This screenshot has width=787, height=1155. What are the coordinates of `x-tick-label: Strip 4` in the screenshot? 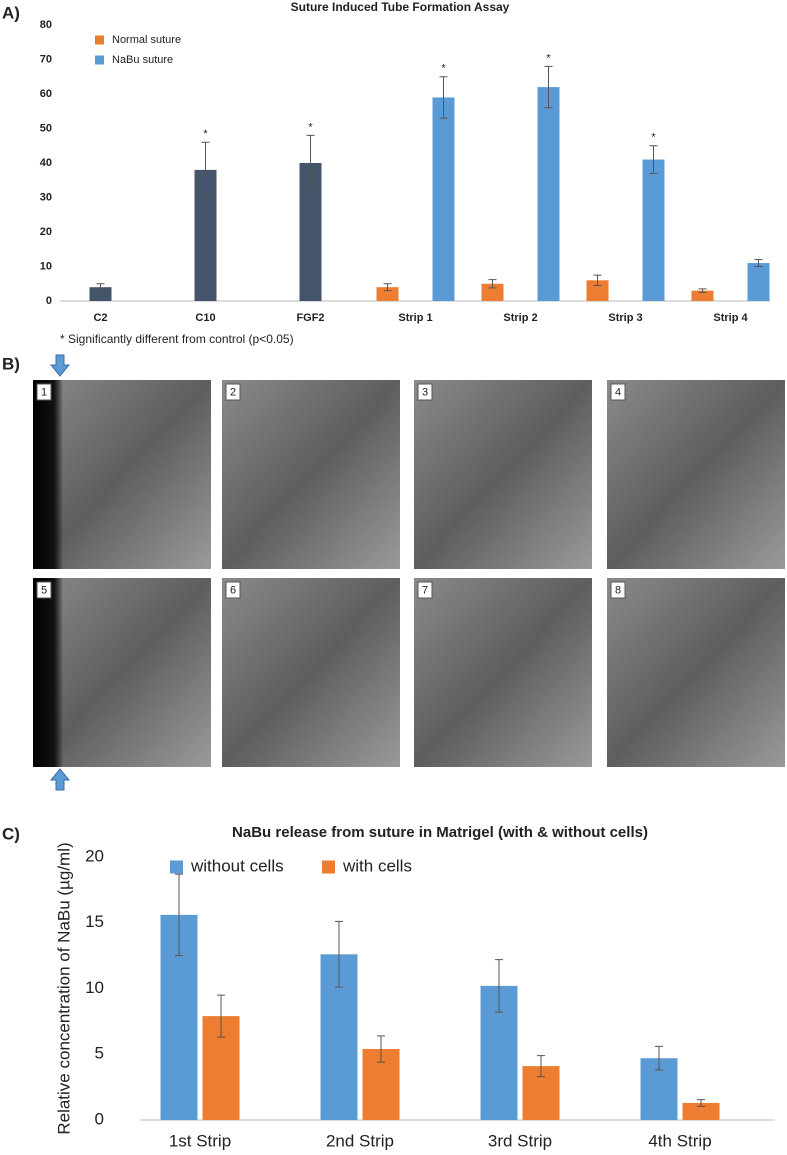 It's located at (730, 318).